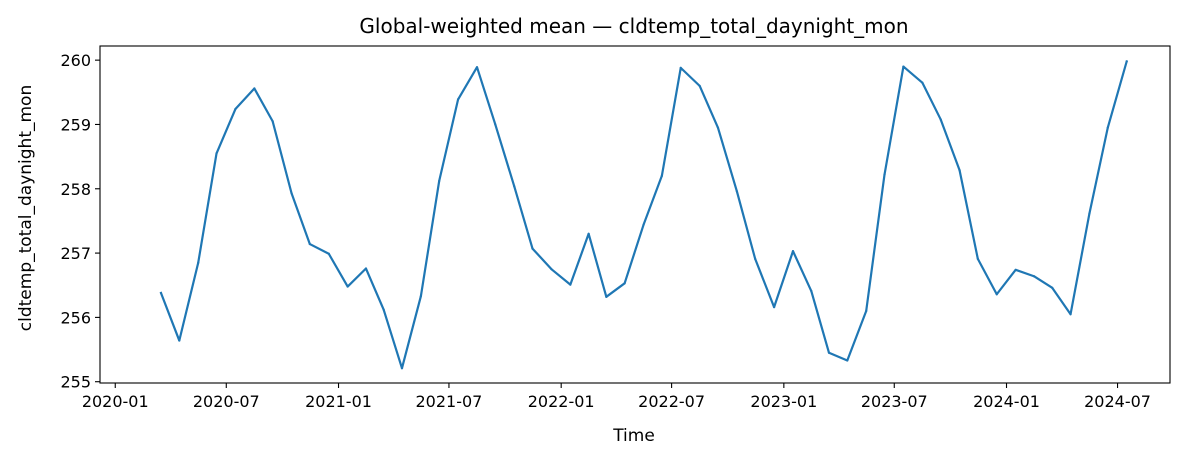 The height and width of the screenshot is (461, 1185). Describe the element at coordinates (894, 401) in the screenshot. I see `x-tick-label: 2023-07` at that location.